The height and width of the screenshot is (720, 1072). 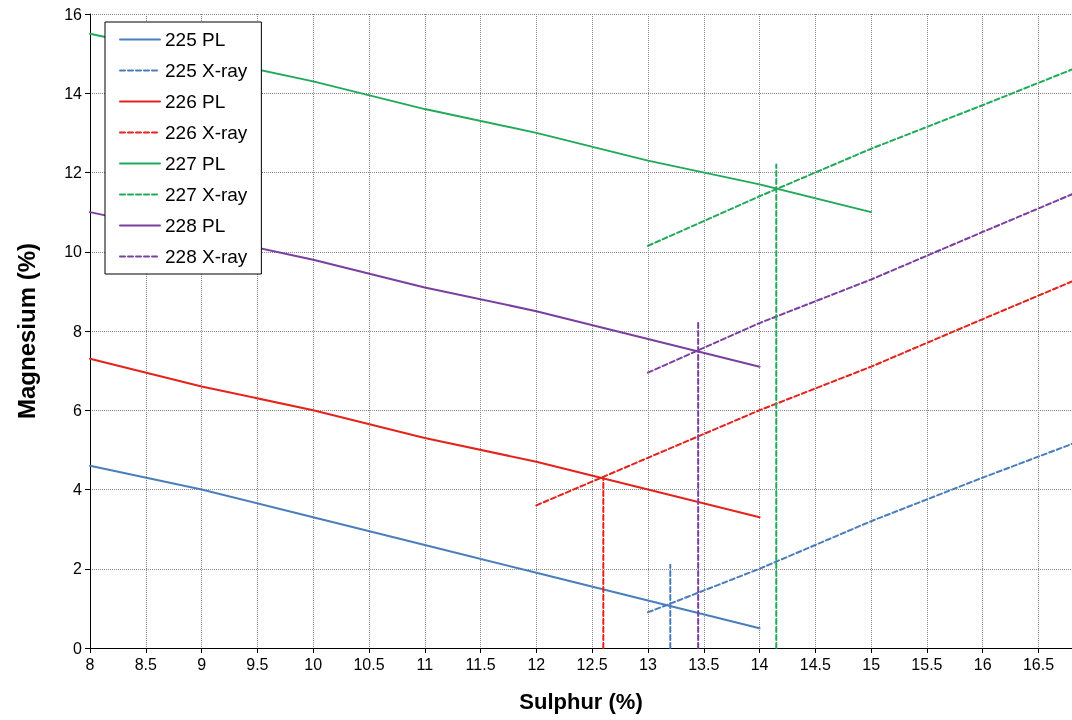 What do you see at coordinates (78, 489) in the screenshot?
I see `y-tick-label: 4` at bounding box center [78, 489].